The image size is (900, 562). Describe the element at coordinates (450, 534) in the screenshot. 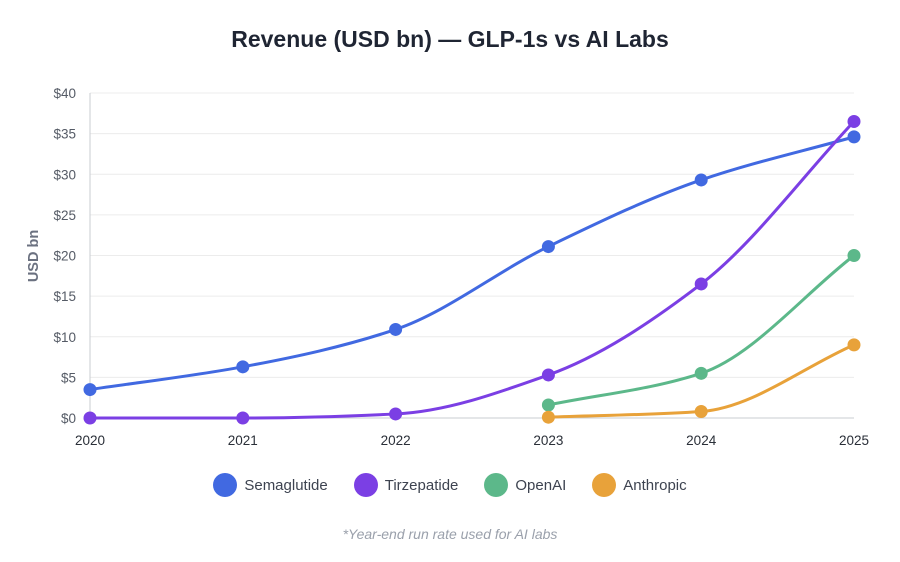

I see `footnote: *Year-end run rate used for AI labs` at that location.